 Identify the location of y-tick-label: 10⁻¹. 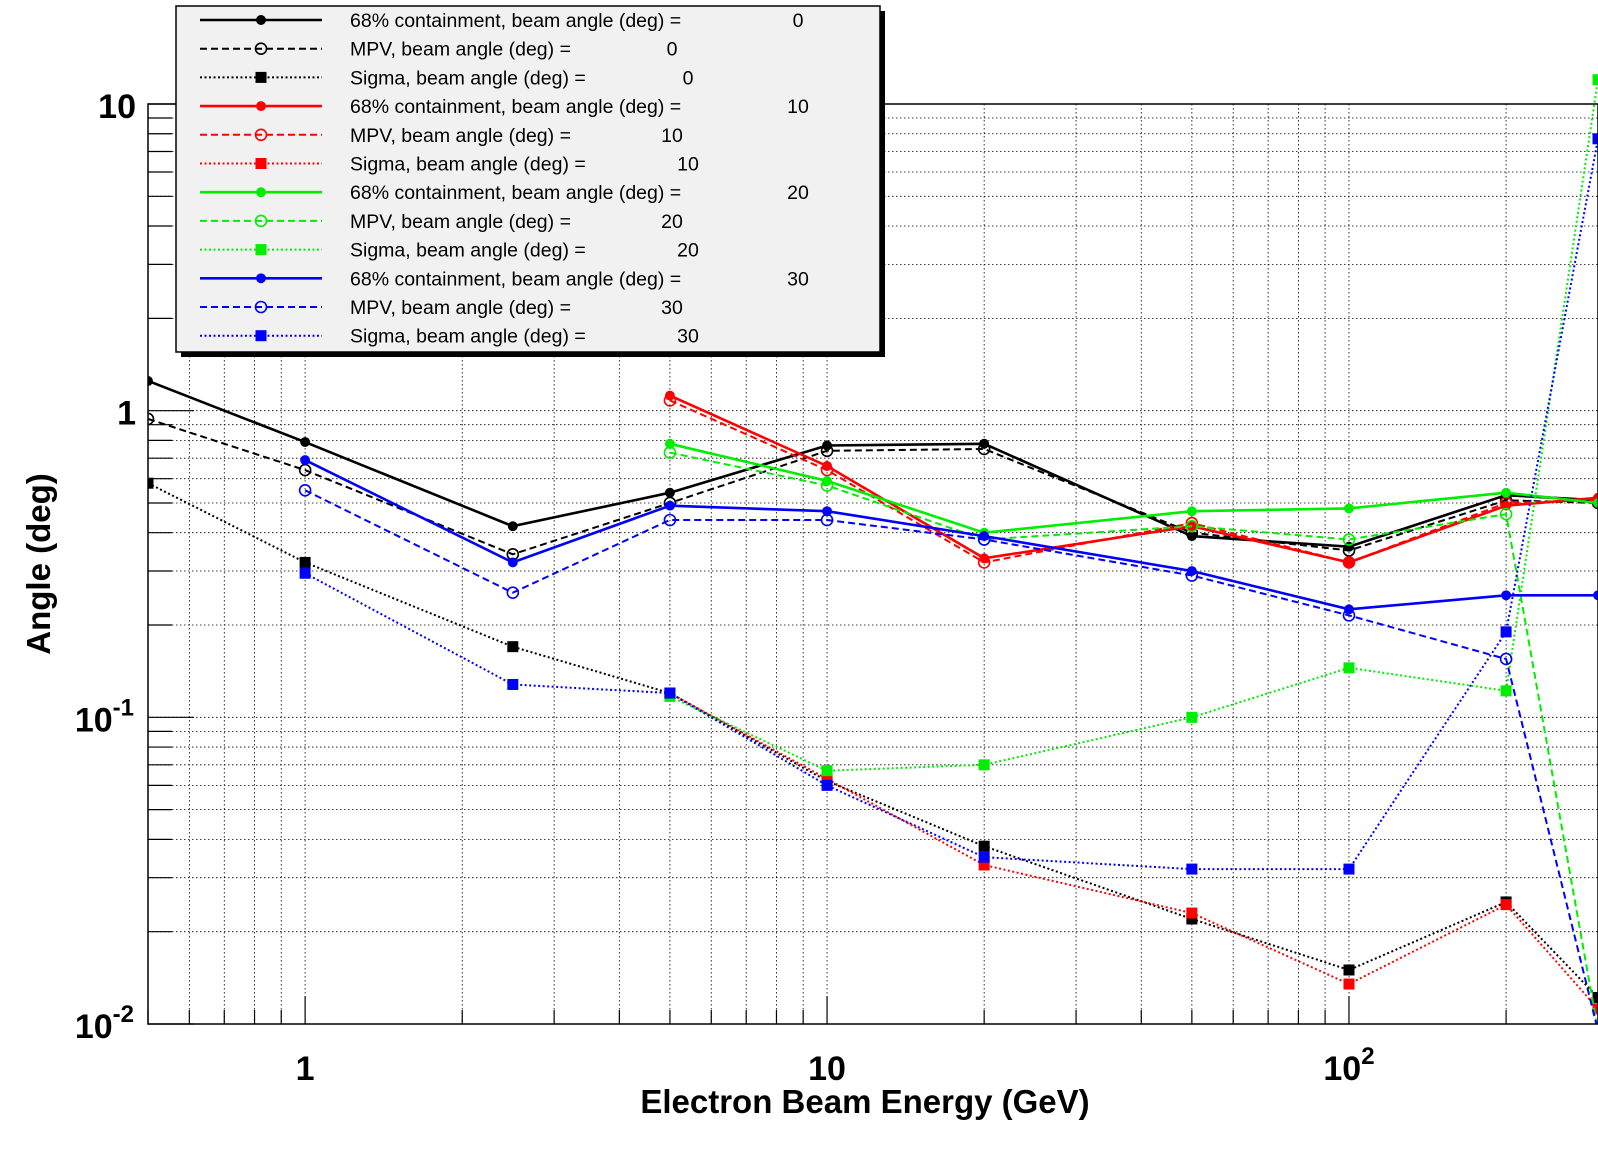
(104, 716).